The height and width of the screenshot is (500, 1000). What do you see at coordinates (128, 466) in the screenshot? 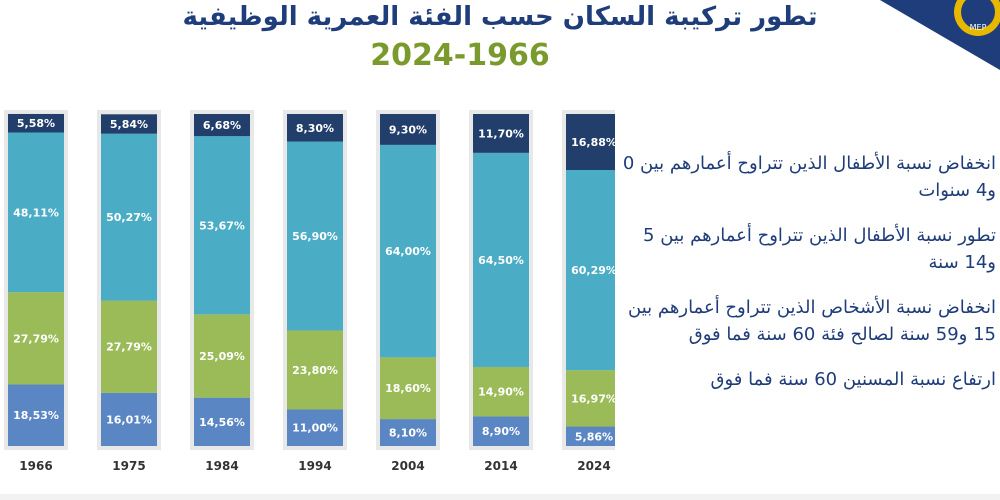
I see `x-tick-label: 1975` at bounding box center [128, 466].